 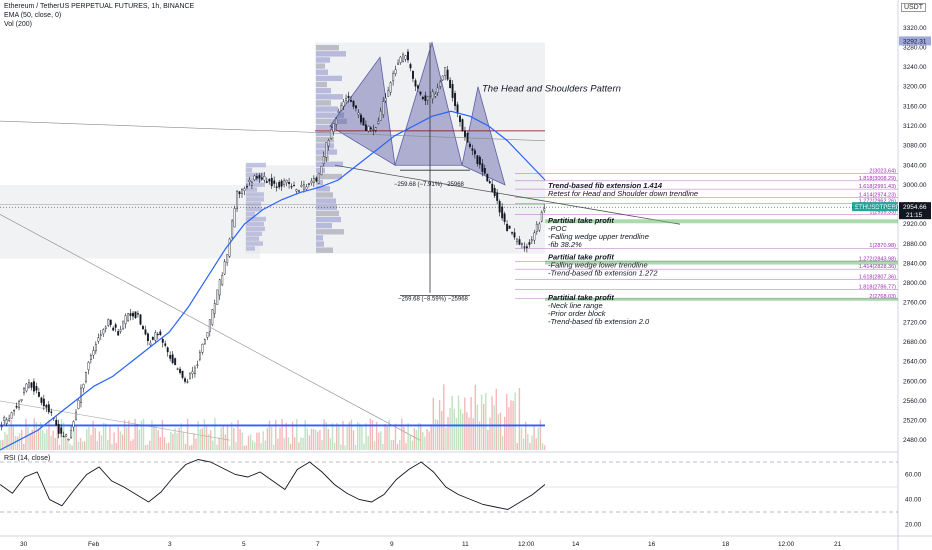 What do you see at coordinates (877, 196) in the screenshot?
I see `fib-level-label: 1.414(2974.23)` at bounding box center [877, 196].